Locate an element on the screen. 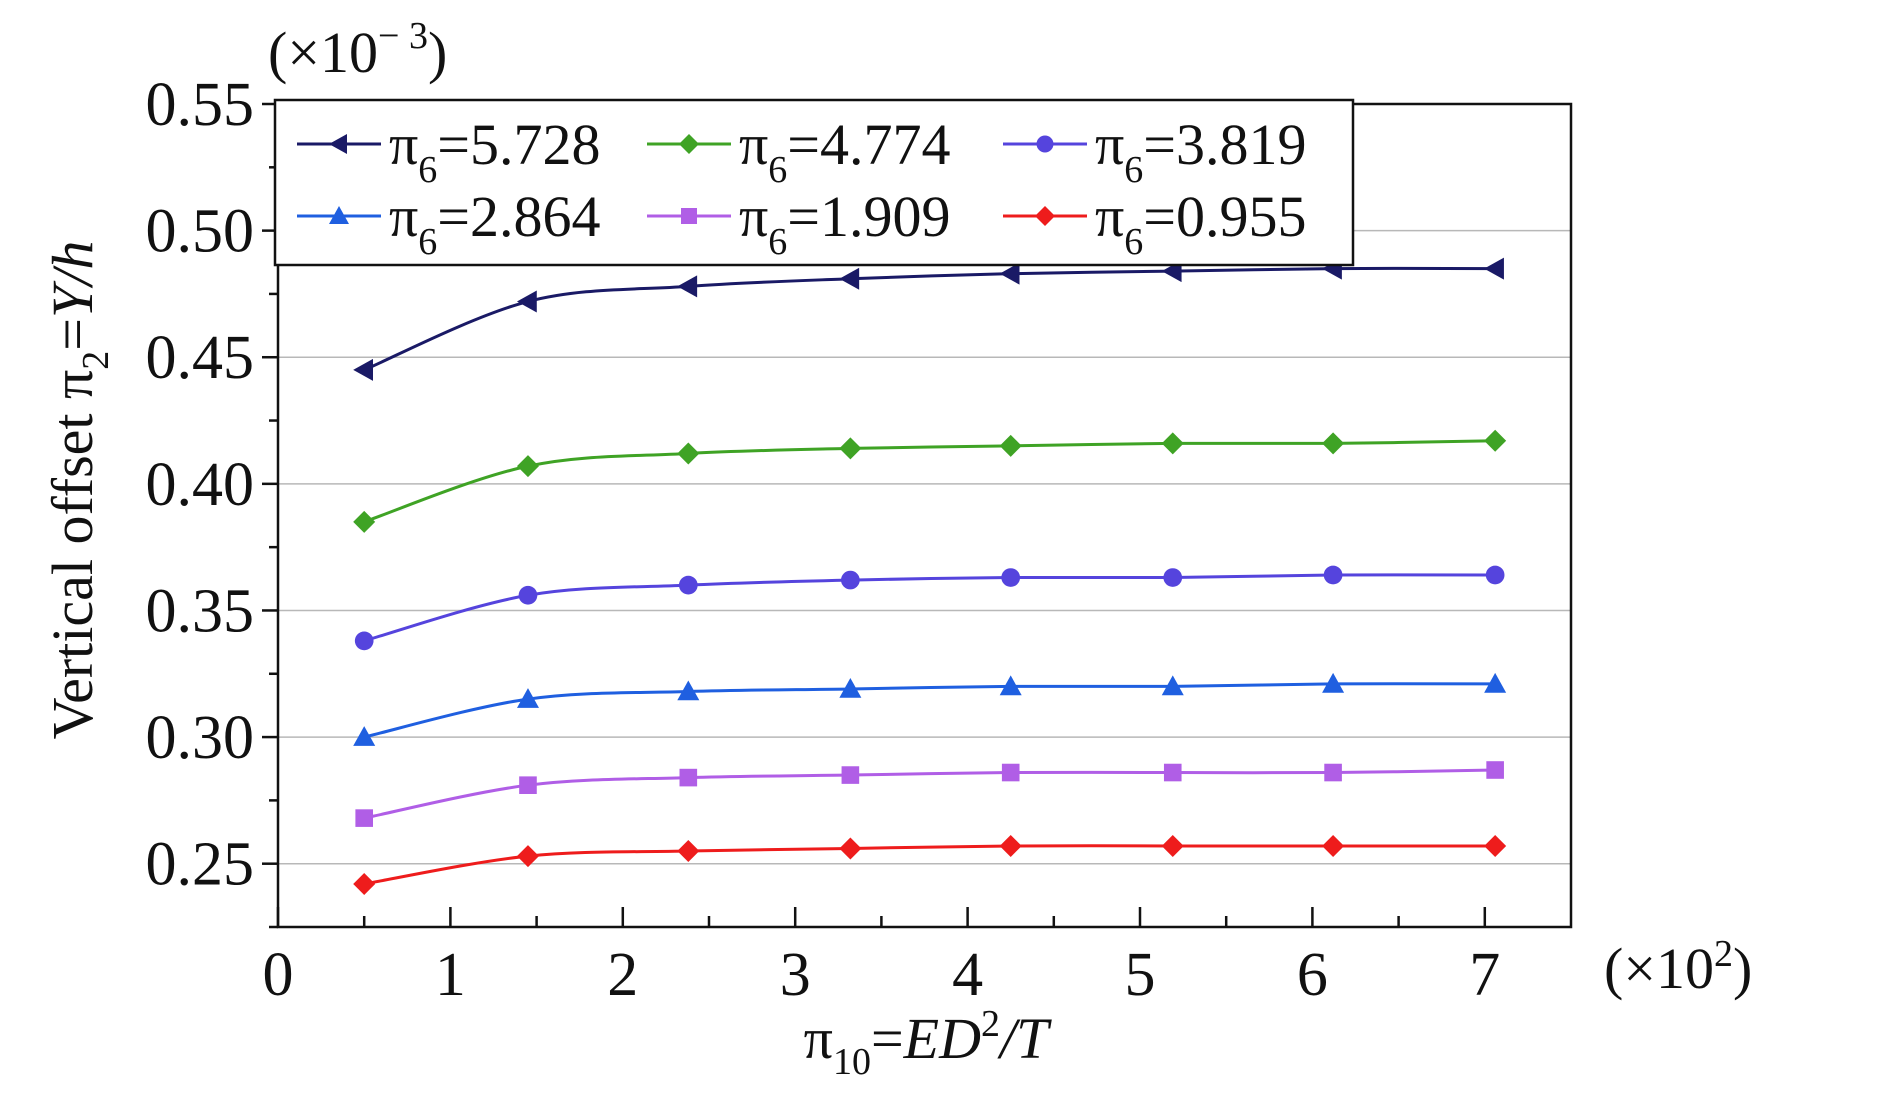 The image size is (1891, 1093). y-multiplier-base: (×10 is located at coordinates (323, 52).